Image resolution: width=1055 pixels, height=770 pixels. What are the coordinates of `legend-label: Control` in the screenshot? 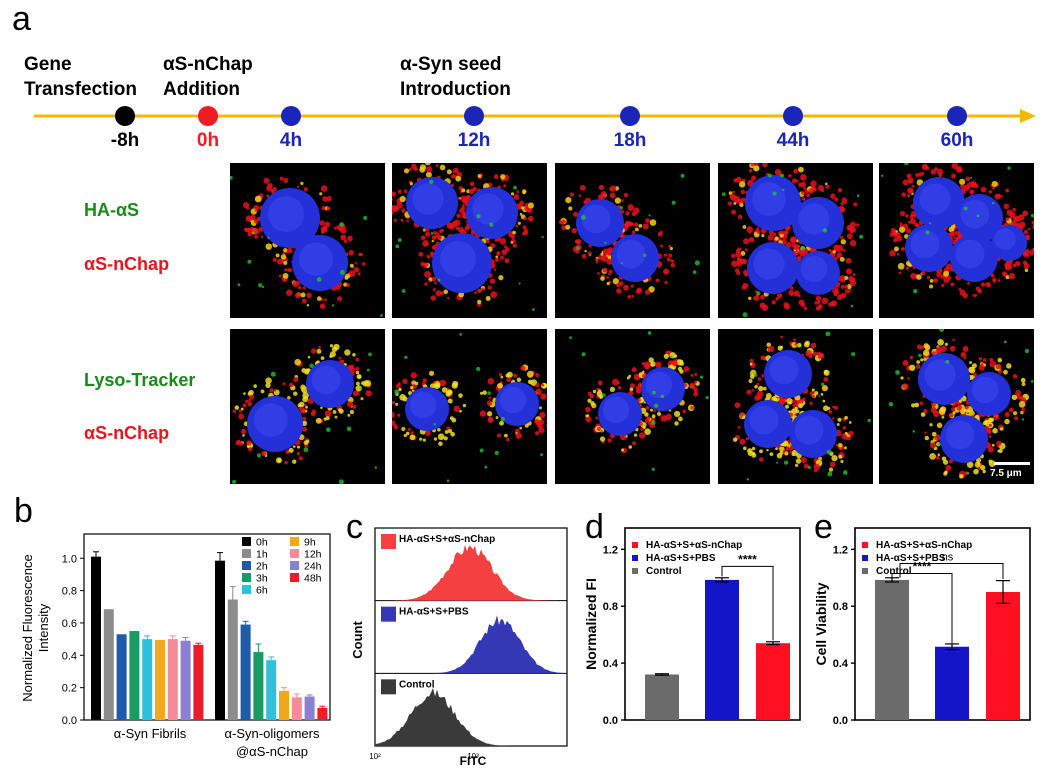 It's located at (417, 684).